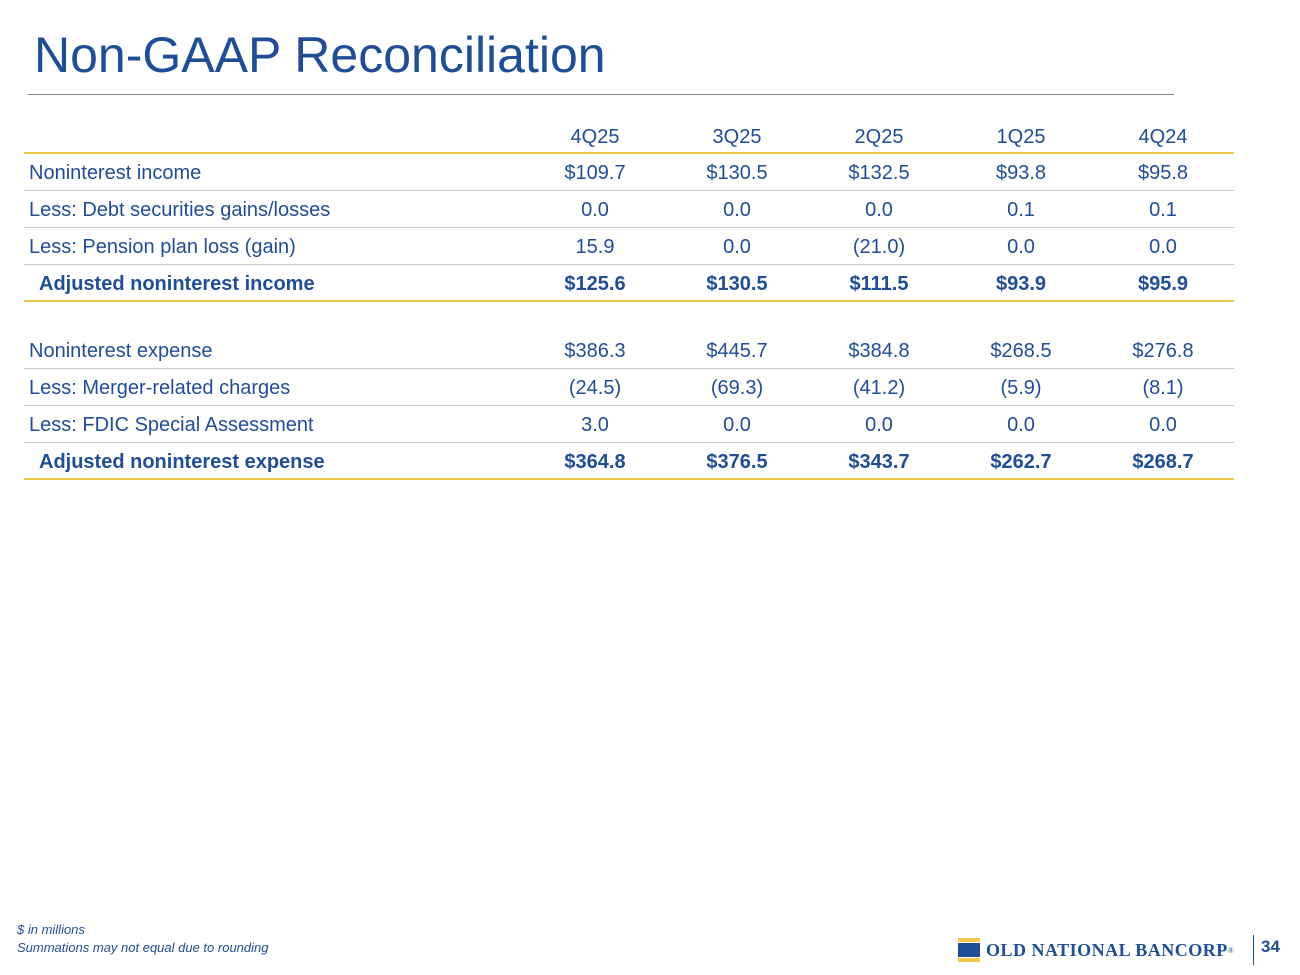  Describe the element at coordinates (115, 173) in the screenshot. I see `row-label: Noninterest income` at that location.